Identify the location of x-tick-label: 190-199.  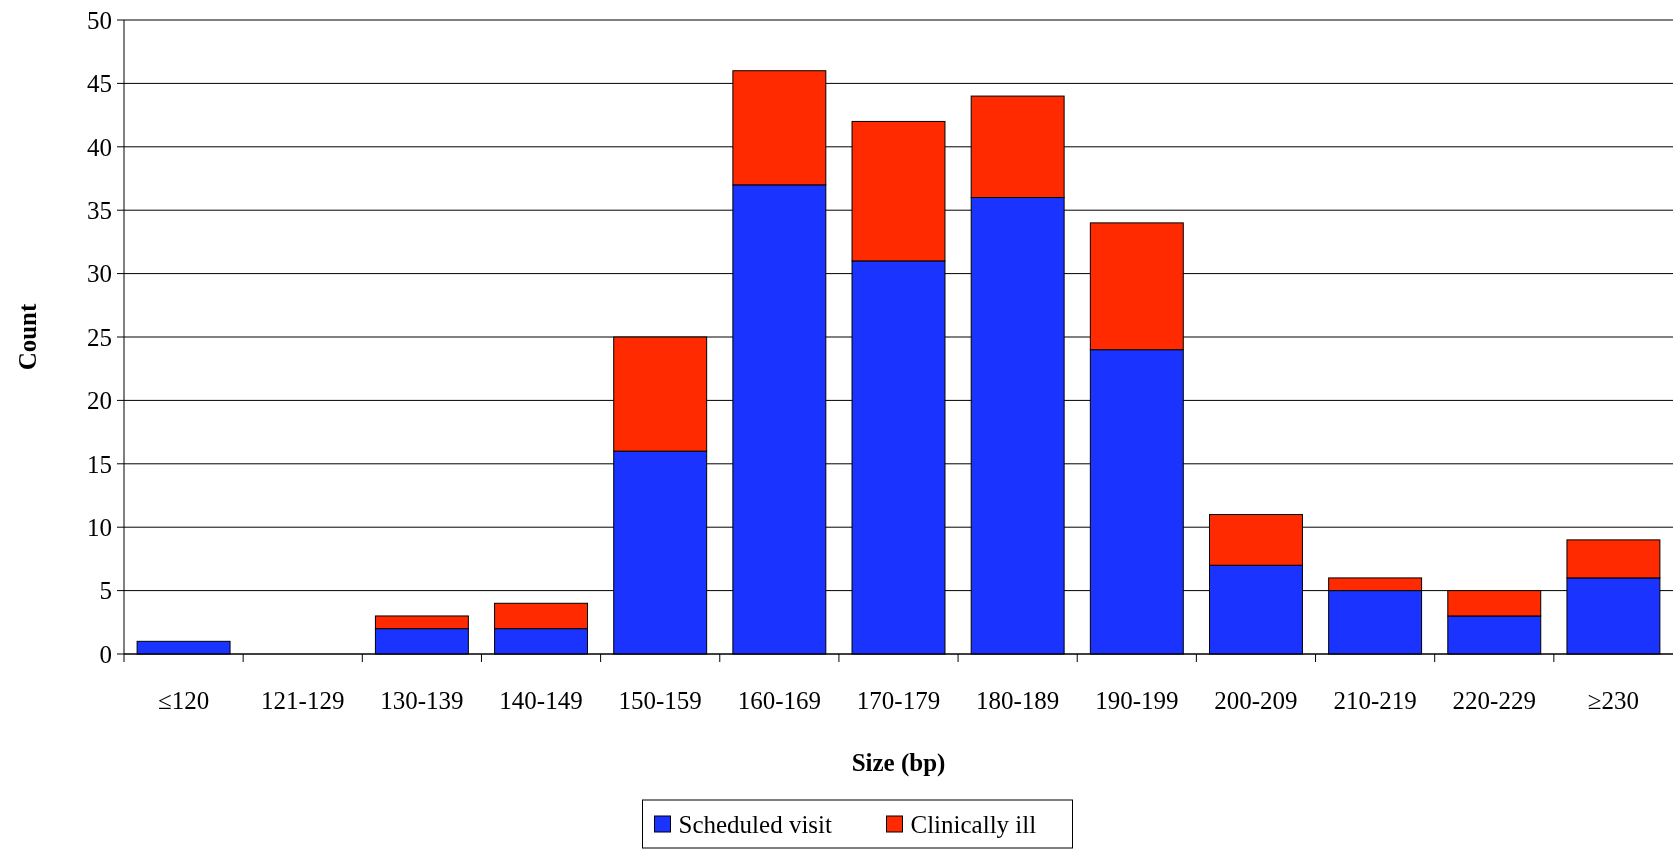
(1137, 700).